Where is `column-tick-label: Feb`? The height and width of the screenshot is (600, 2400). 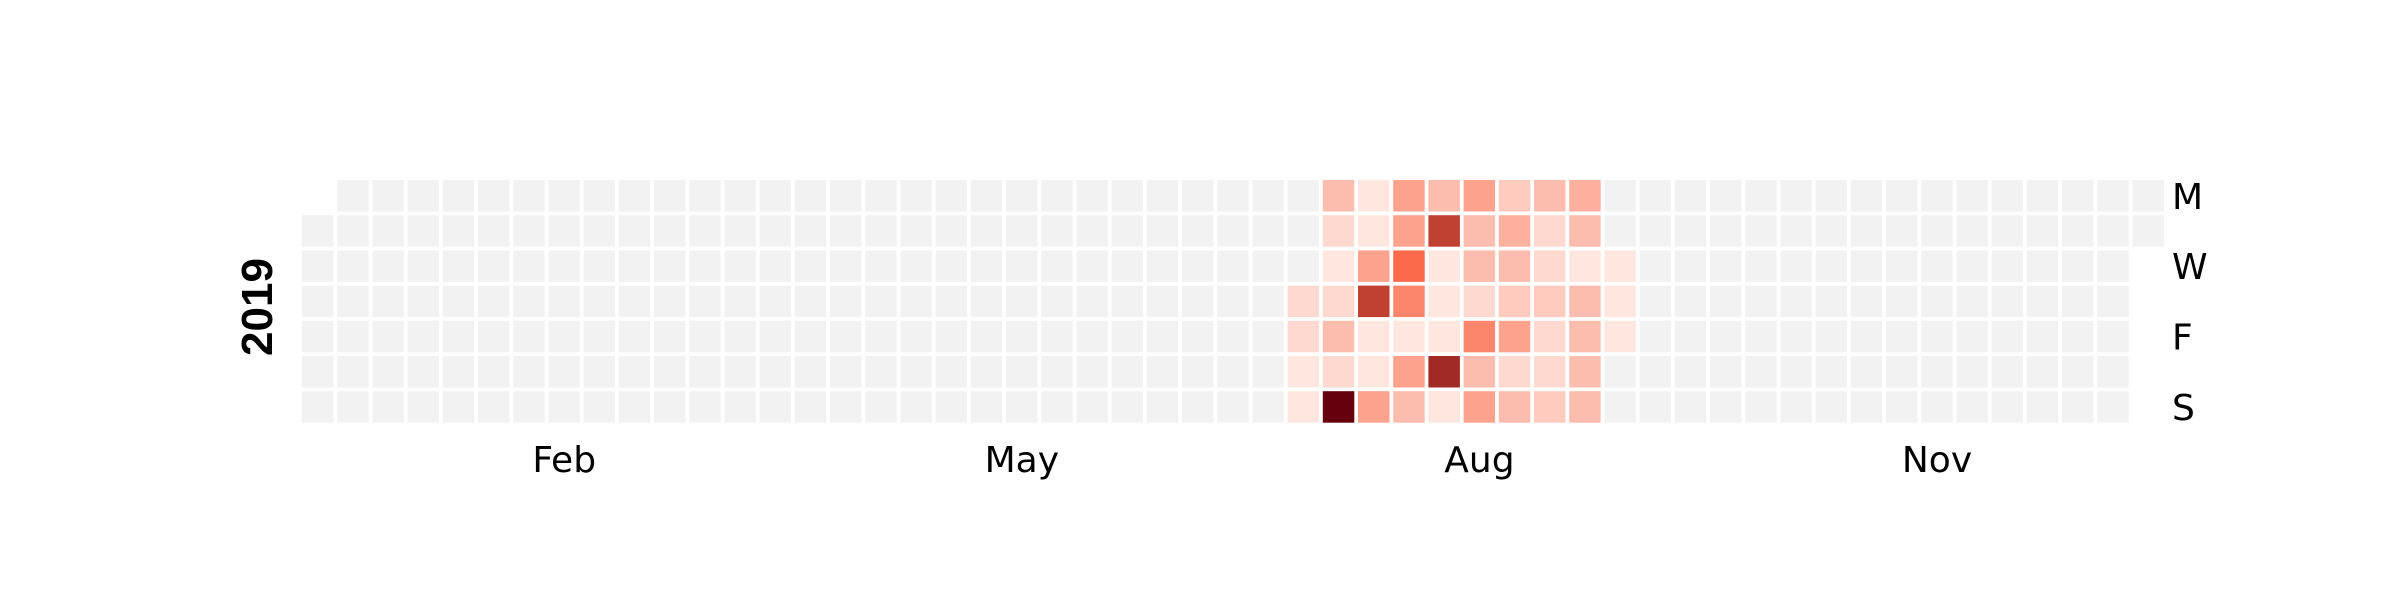 column-tick-label: Feb is located at coordinates (564, 460).